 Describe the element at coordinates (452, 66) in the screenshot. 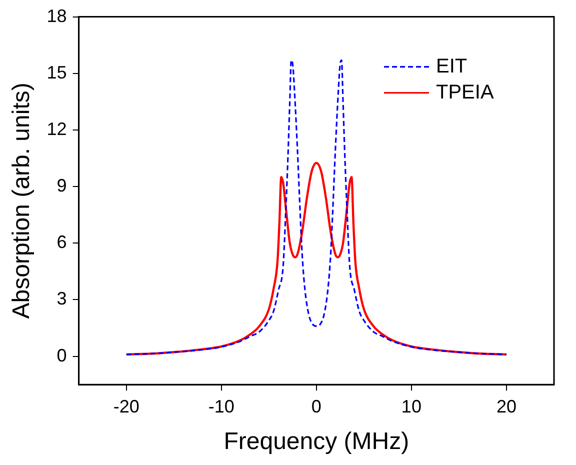

I see `legend-label: EIT` at that location.